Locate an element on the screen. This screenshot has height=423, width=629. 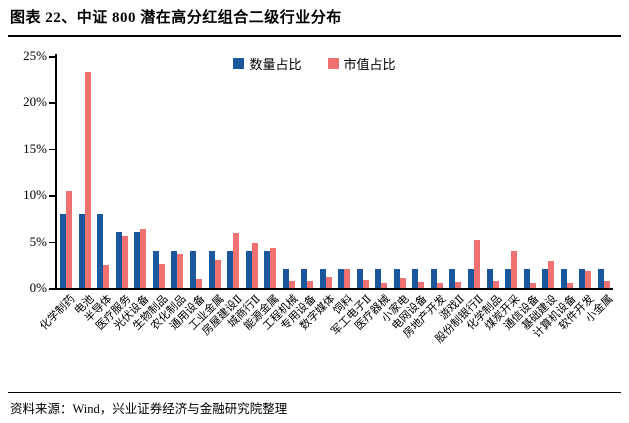
x-category-label: 化学制药 is located at coordinates (58, 313).